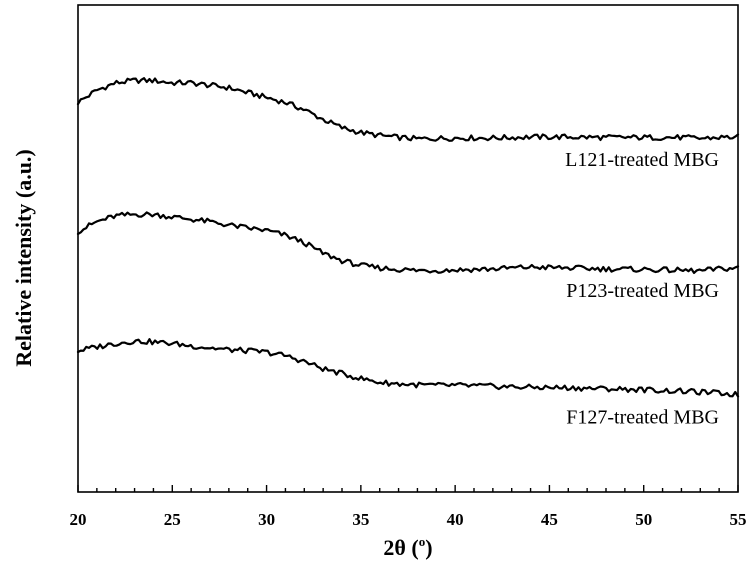  Describe the element at coordinates (408, 519) in the screenshot. I see `x-tick-labels: 20 25 30 35 40 45 50 55` at that location.